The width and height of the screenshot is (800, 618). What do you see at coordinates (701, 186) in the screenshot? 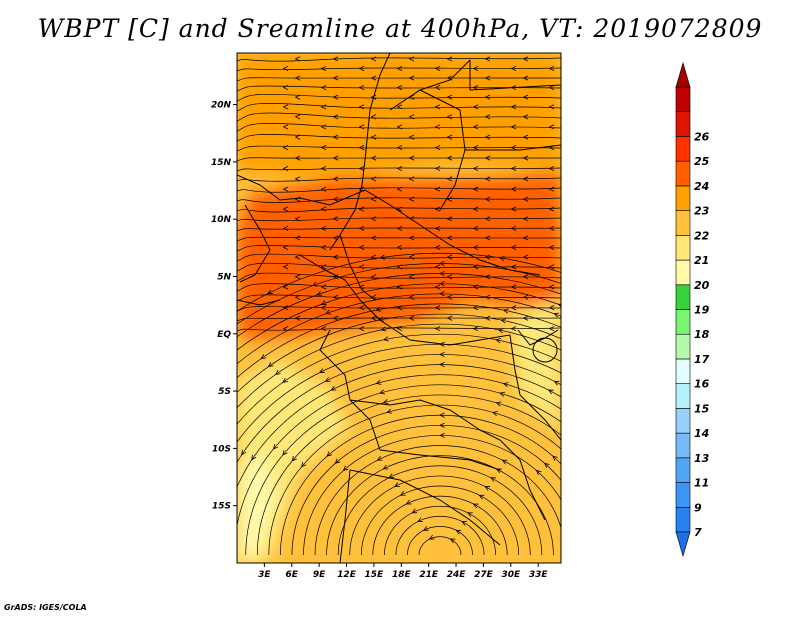
I see `colorbar-label: 24` at bounding box center [701, 186].